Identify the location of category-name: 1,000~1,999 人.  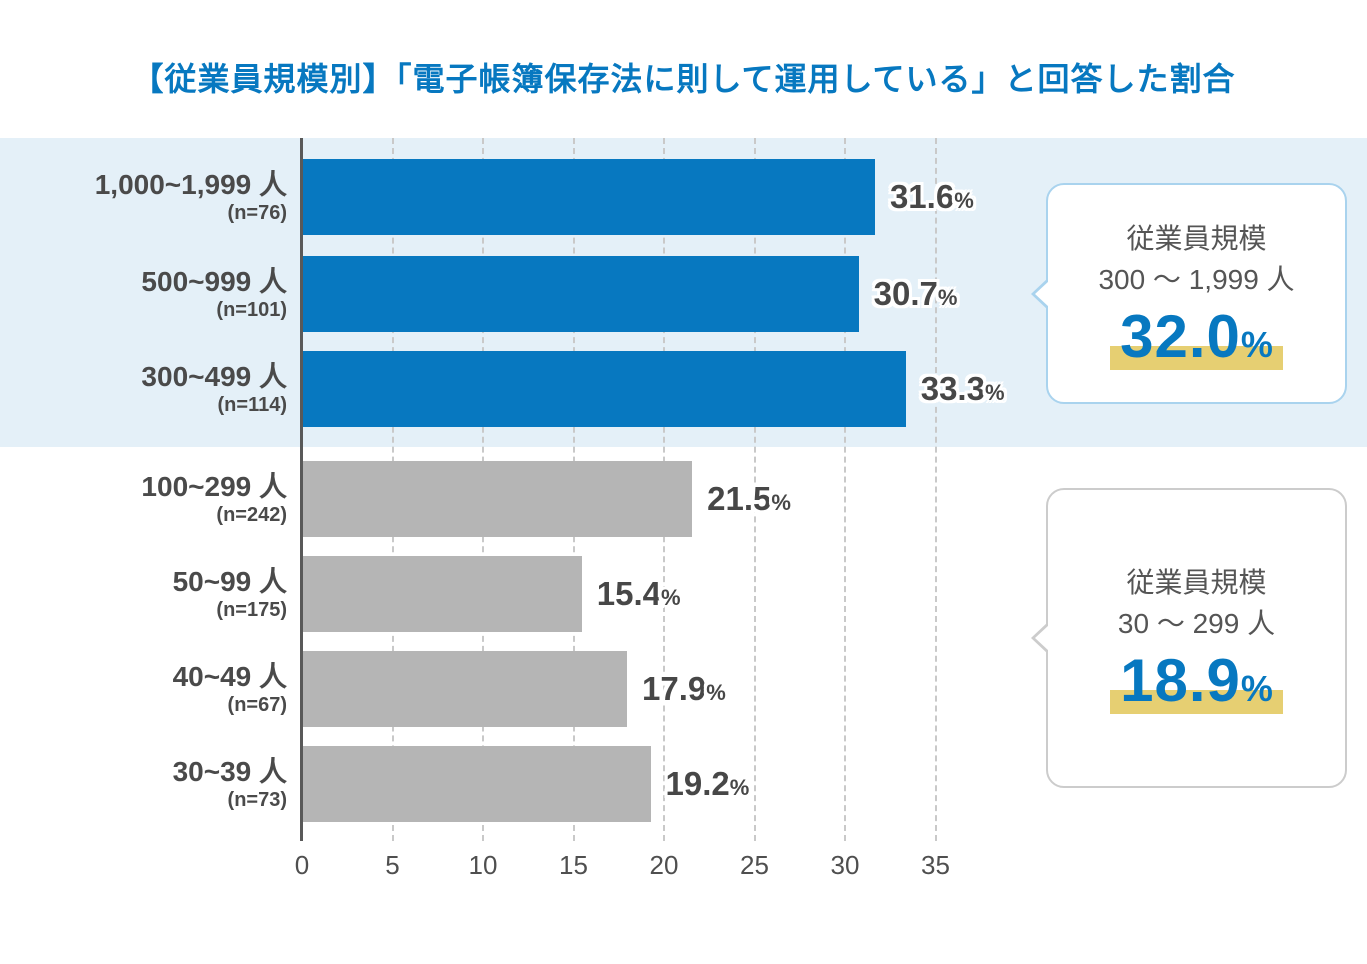
(190, 184).